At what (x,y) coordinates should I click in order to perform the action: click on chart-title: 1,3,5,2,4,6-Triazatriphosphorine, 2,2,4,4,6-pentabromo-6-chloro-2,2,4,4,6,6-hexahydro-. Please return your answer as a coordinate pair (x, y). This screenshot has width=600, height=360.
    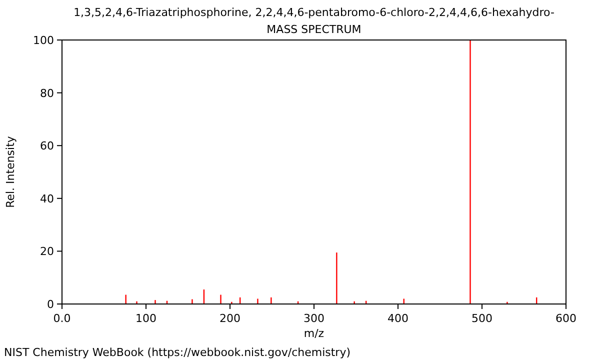
    Looking at the image, I should click on (314, 12).